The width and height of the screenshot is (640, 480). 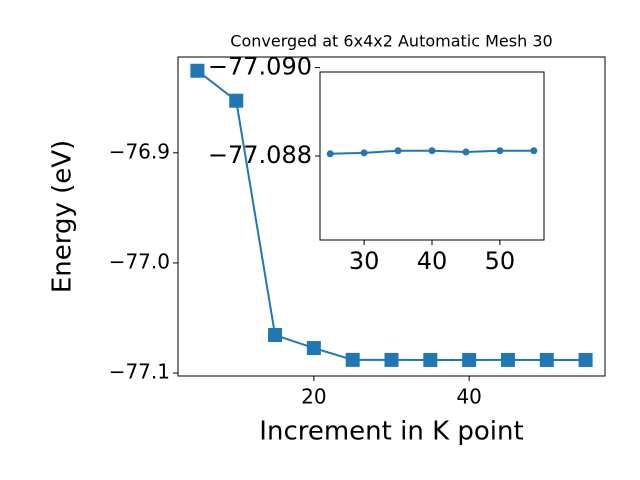 What do you see at coordinates (63, 216) in the screenshot?
I see `y-axis-label: Energy (eV)` at bounding box center [63, 216].